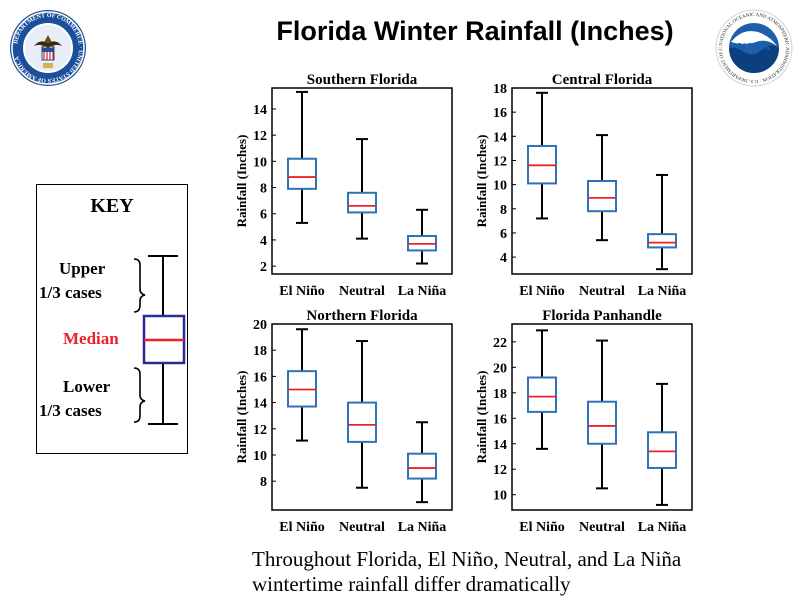  Describe the element at coordinates (475, 31) in the screenshot. I see `page-title: Florida Winter Rainfall (Inches)` at that location.